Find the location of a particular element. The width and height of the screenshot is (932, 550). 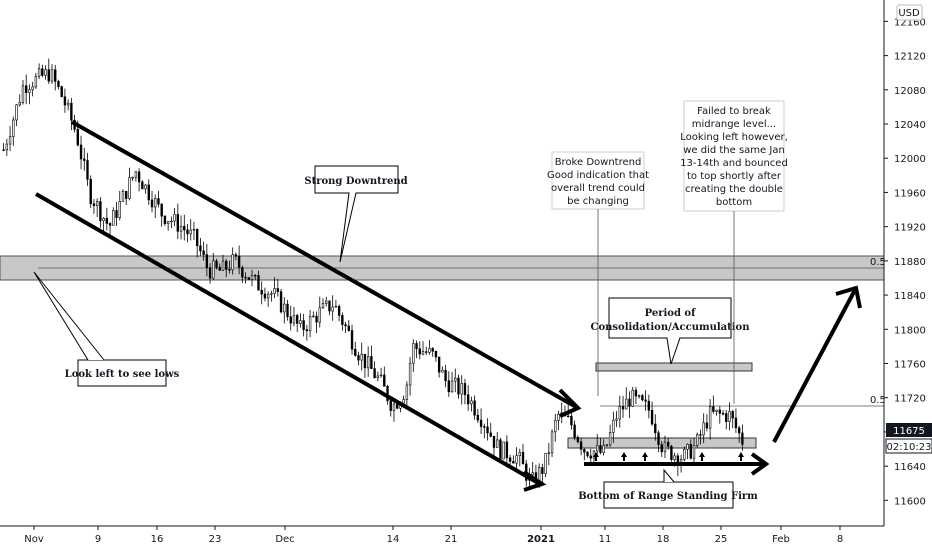

countdown-tag is located at coordinates (908, 446).